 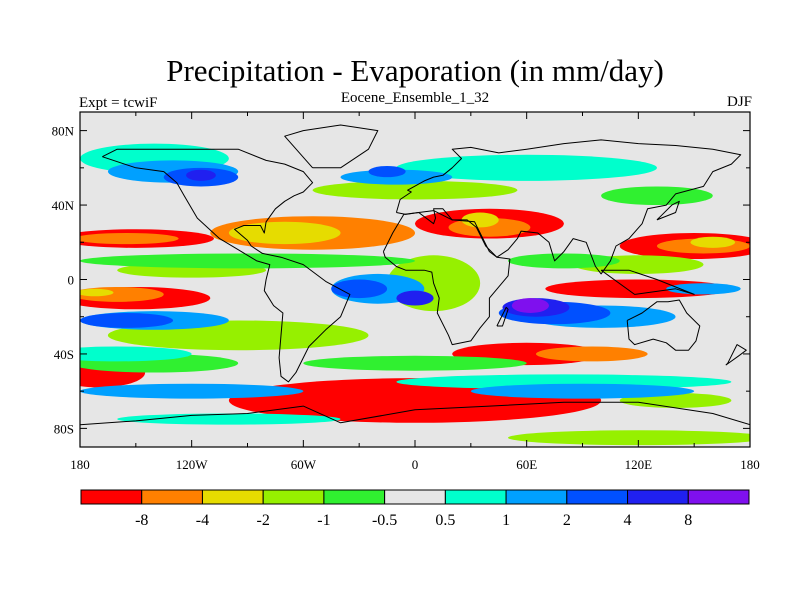 What do you see at coordinates (739, 102) in the screenshot?
I see `season-label: DJF` at bounding box center [739, 102].